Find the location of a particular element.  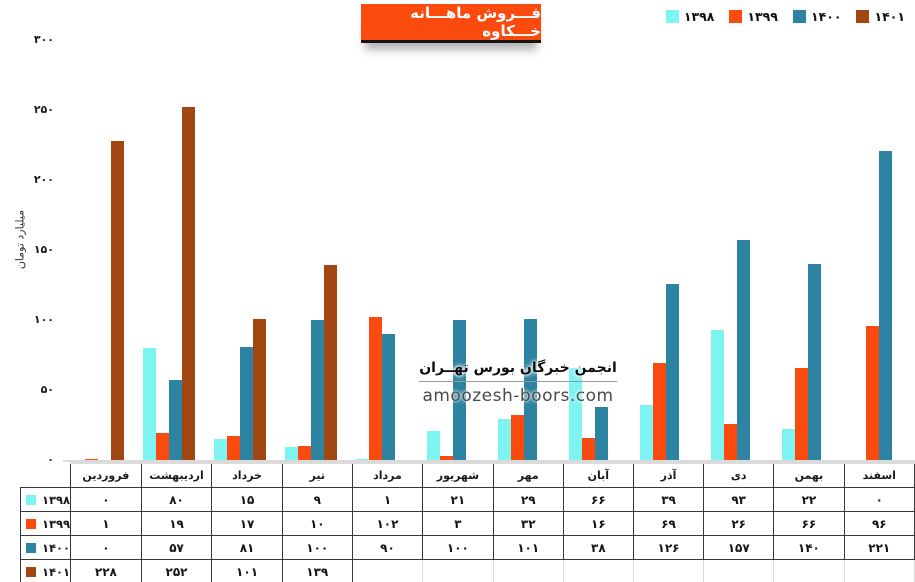

y-tick-50: ۵۰ is located at coordinates (47, 389).